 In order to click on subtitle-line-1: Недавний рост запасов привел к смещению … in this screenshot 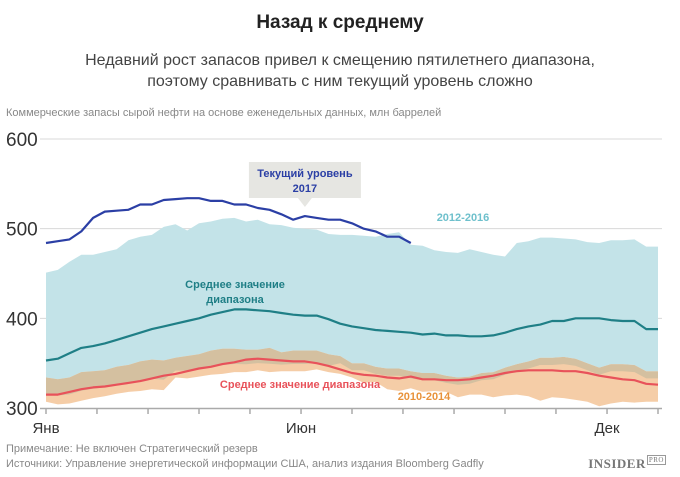, I will do `click(340, 60)`.